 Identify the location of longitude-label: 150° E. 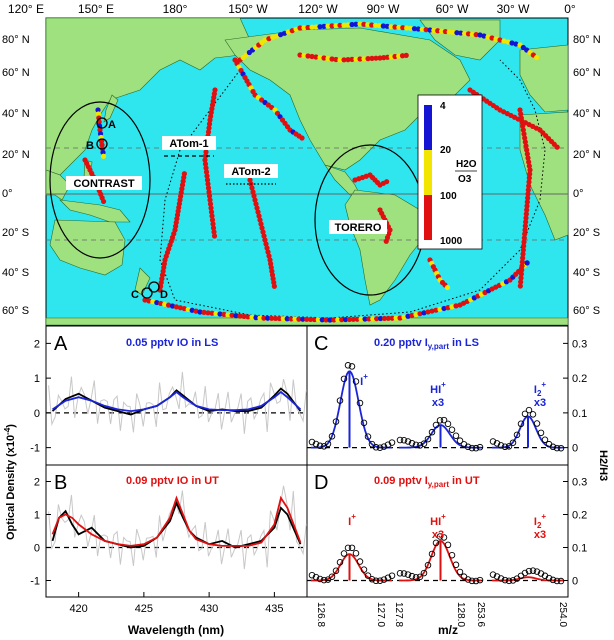
(96, 9).